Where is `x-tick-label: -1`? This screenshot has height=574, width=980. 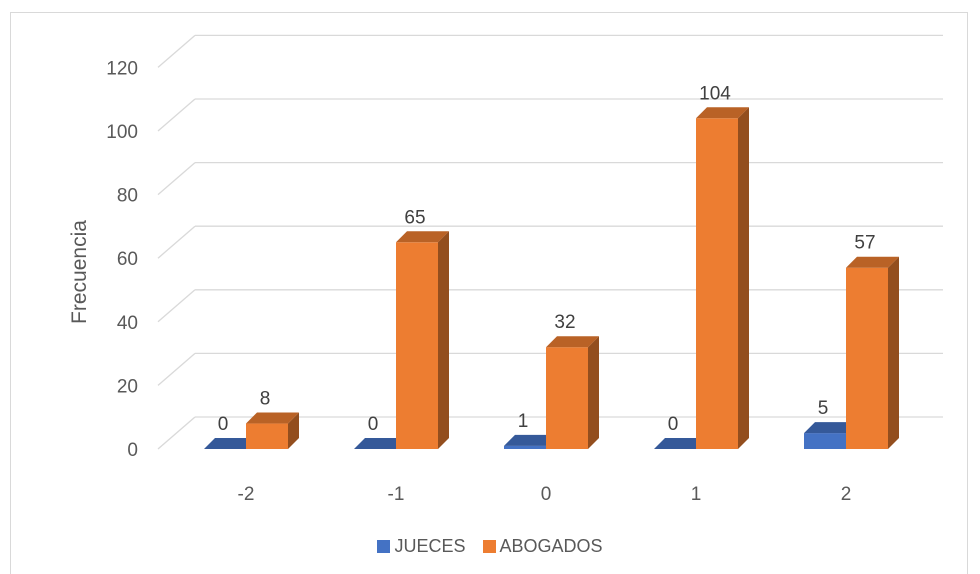
x-tick-label: -1 is located at coordinates (396, 494).